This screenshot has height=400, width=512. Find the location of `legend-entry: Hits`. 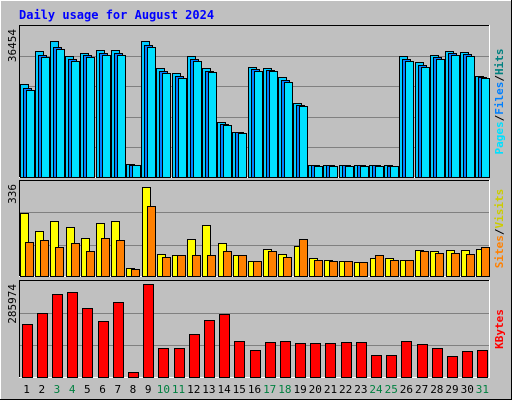

legend-entry: Hits is located at coordinates (499, 62).